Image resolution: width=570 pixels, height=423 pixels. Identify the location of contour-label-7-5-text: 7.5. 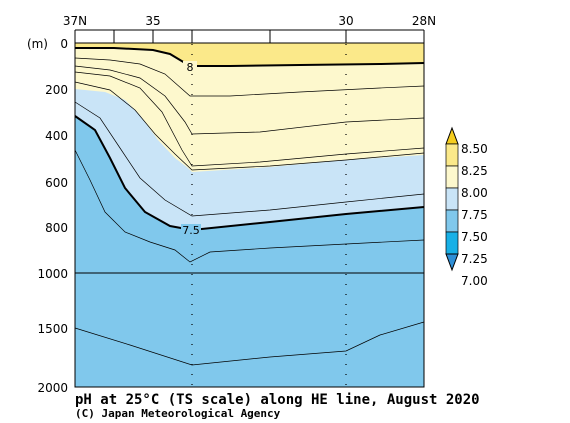
(191, 230).